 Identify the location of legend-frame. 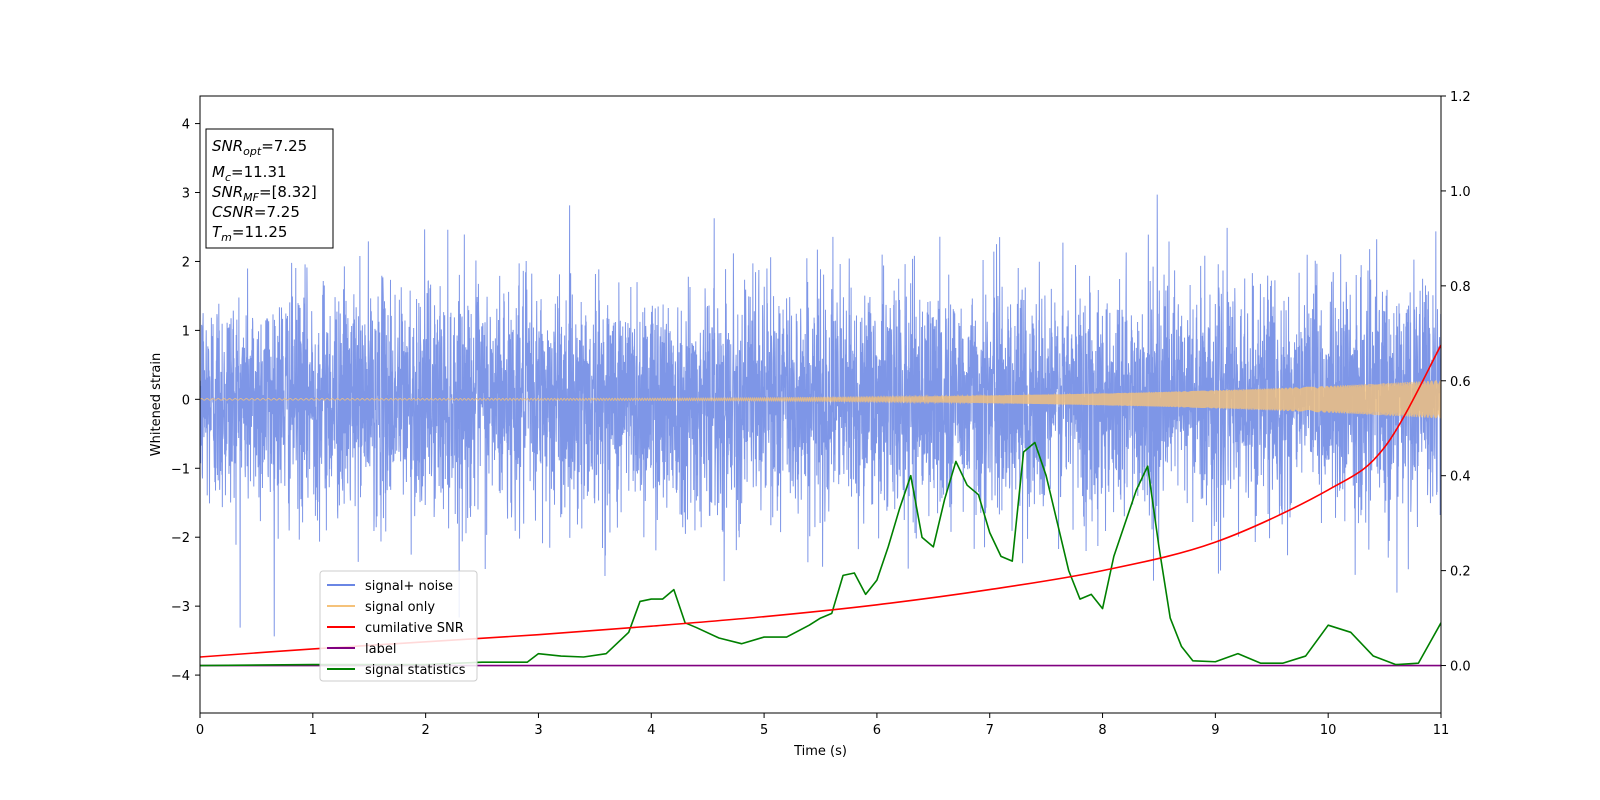
(398, 626).